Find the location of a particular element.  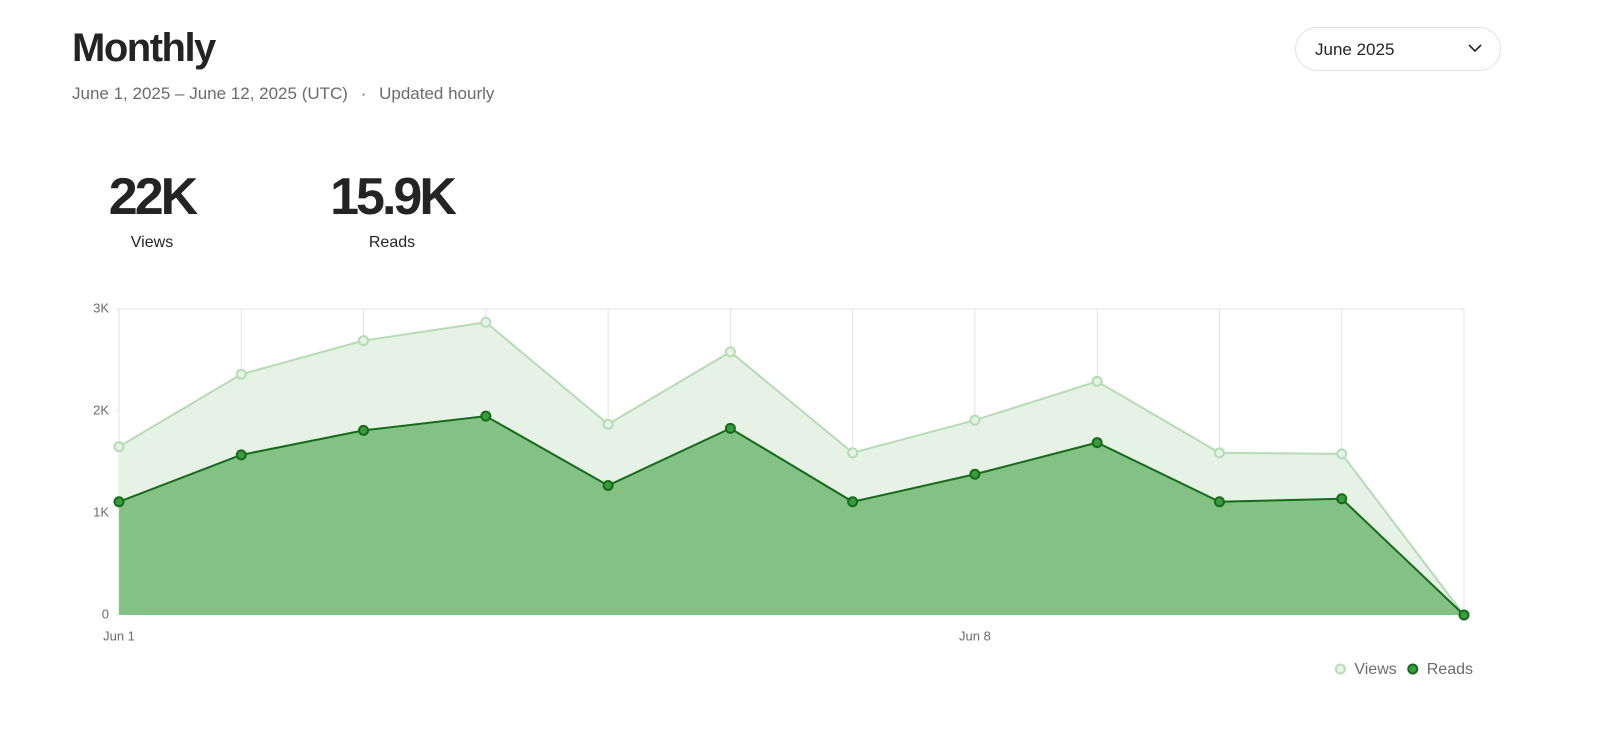

y-tick-label: 1K is located at coordinates (101, 511).